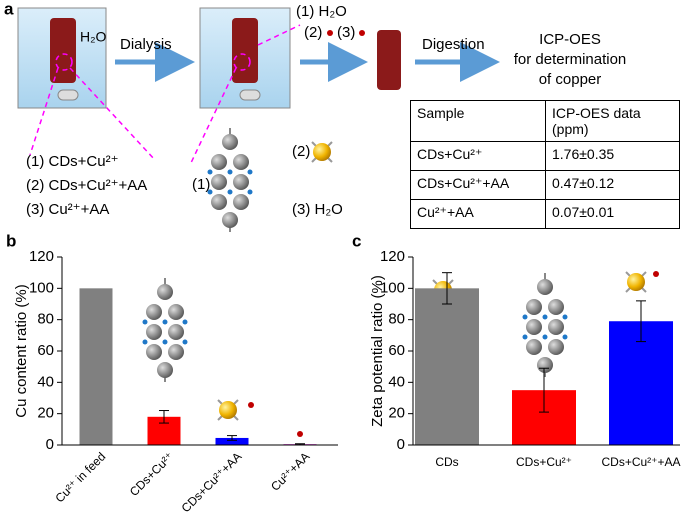 This screenshot has width=685, height=519. I want to click on x-tick-label: Cu²⁺+AA, so click(290, 471).